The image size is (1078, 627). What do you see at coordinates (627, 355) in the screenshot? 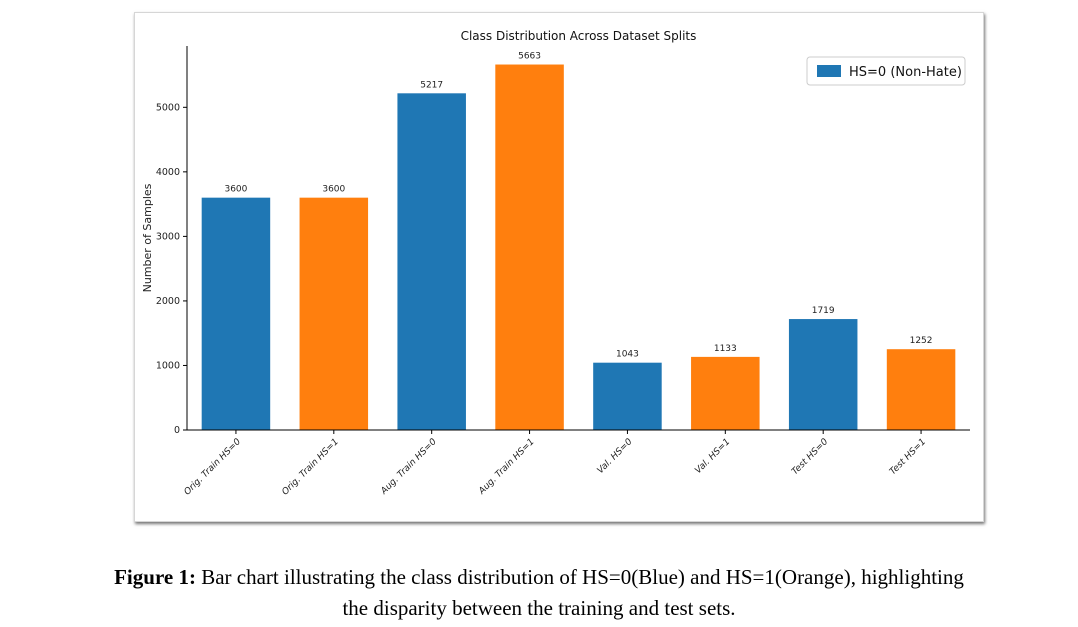
I see `bar-value-label: 1043` at bounding box center [627, 355].